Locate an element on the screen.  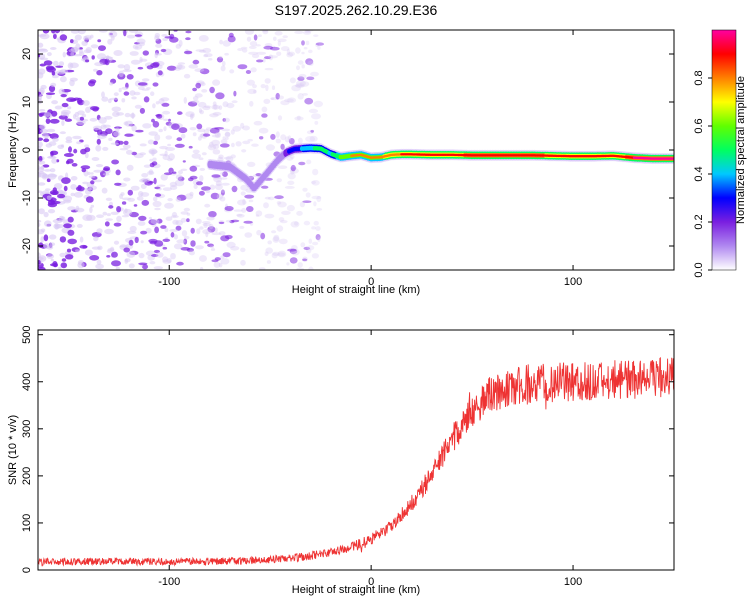
top-ytick-label: -10 is located at coordinates (27, 198).